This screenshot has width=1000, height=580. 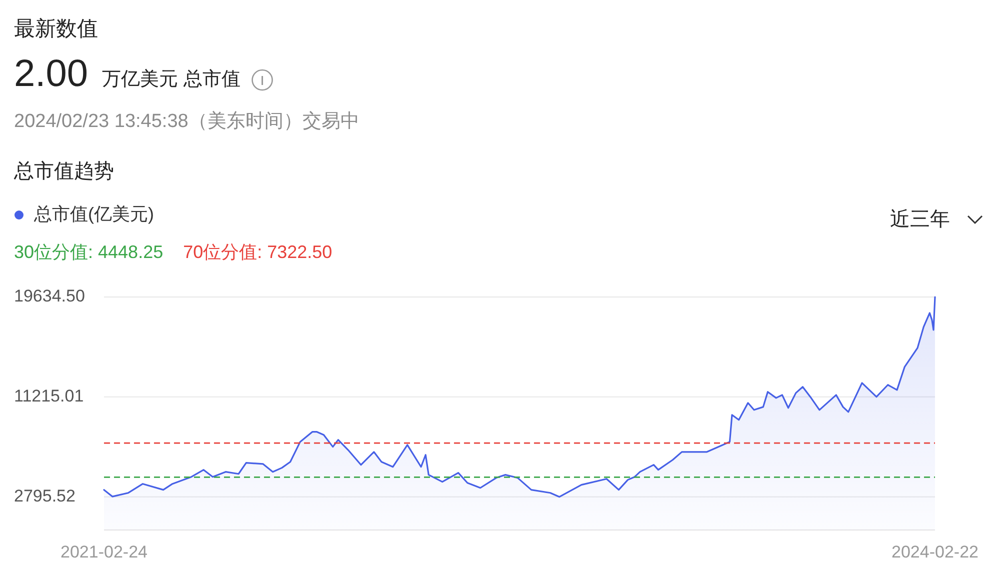 I want to click on chart-title: 总市值趋势, so click(x=63, y=171).